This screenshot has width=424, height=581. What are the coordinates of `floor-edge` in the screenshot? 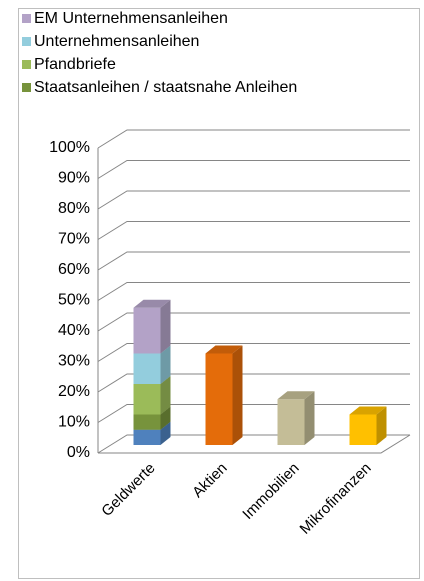 It's located at (254, 444).